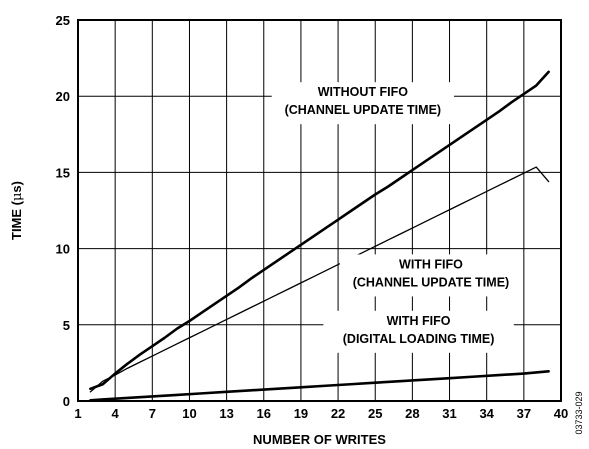 The height and width of the screenshot is (449, 589). Describe the element at coordinates (16, 220) in the screenshot. I see `y-axis-title-prefix: TIME (` at that location.